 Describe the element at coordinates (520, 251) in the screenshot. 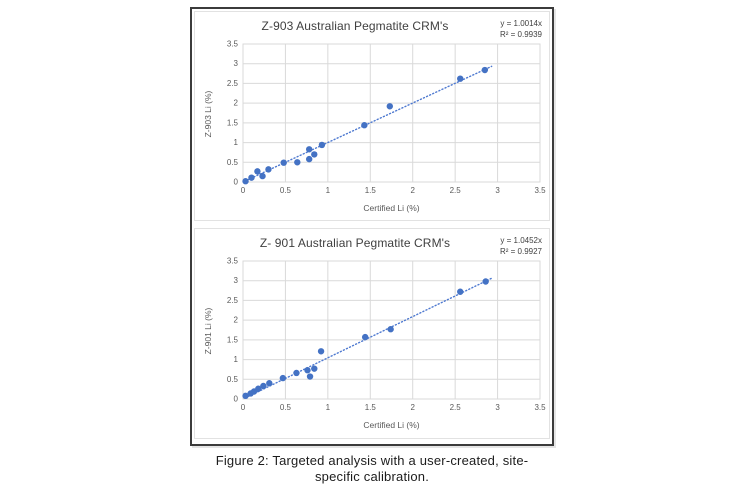

I see `r-squared-line: R² = 0.9927` at that location.